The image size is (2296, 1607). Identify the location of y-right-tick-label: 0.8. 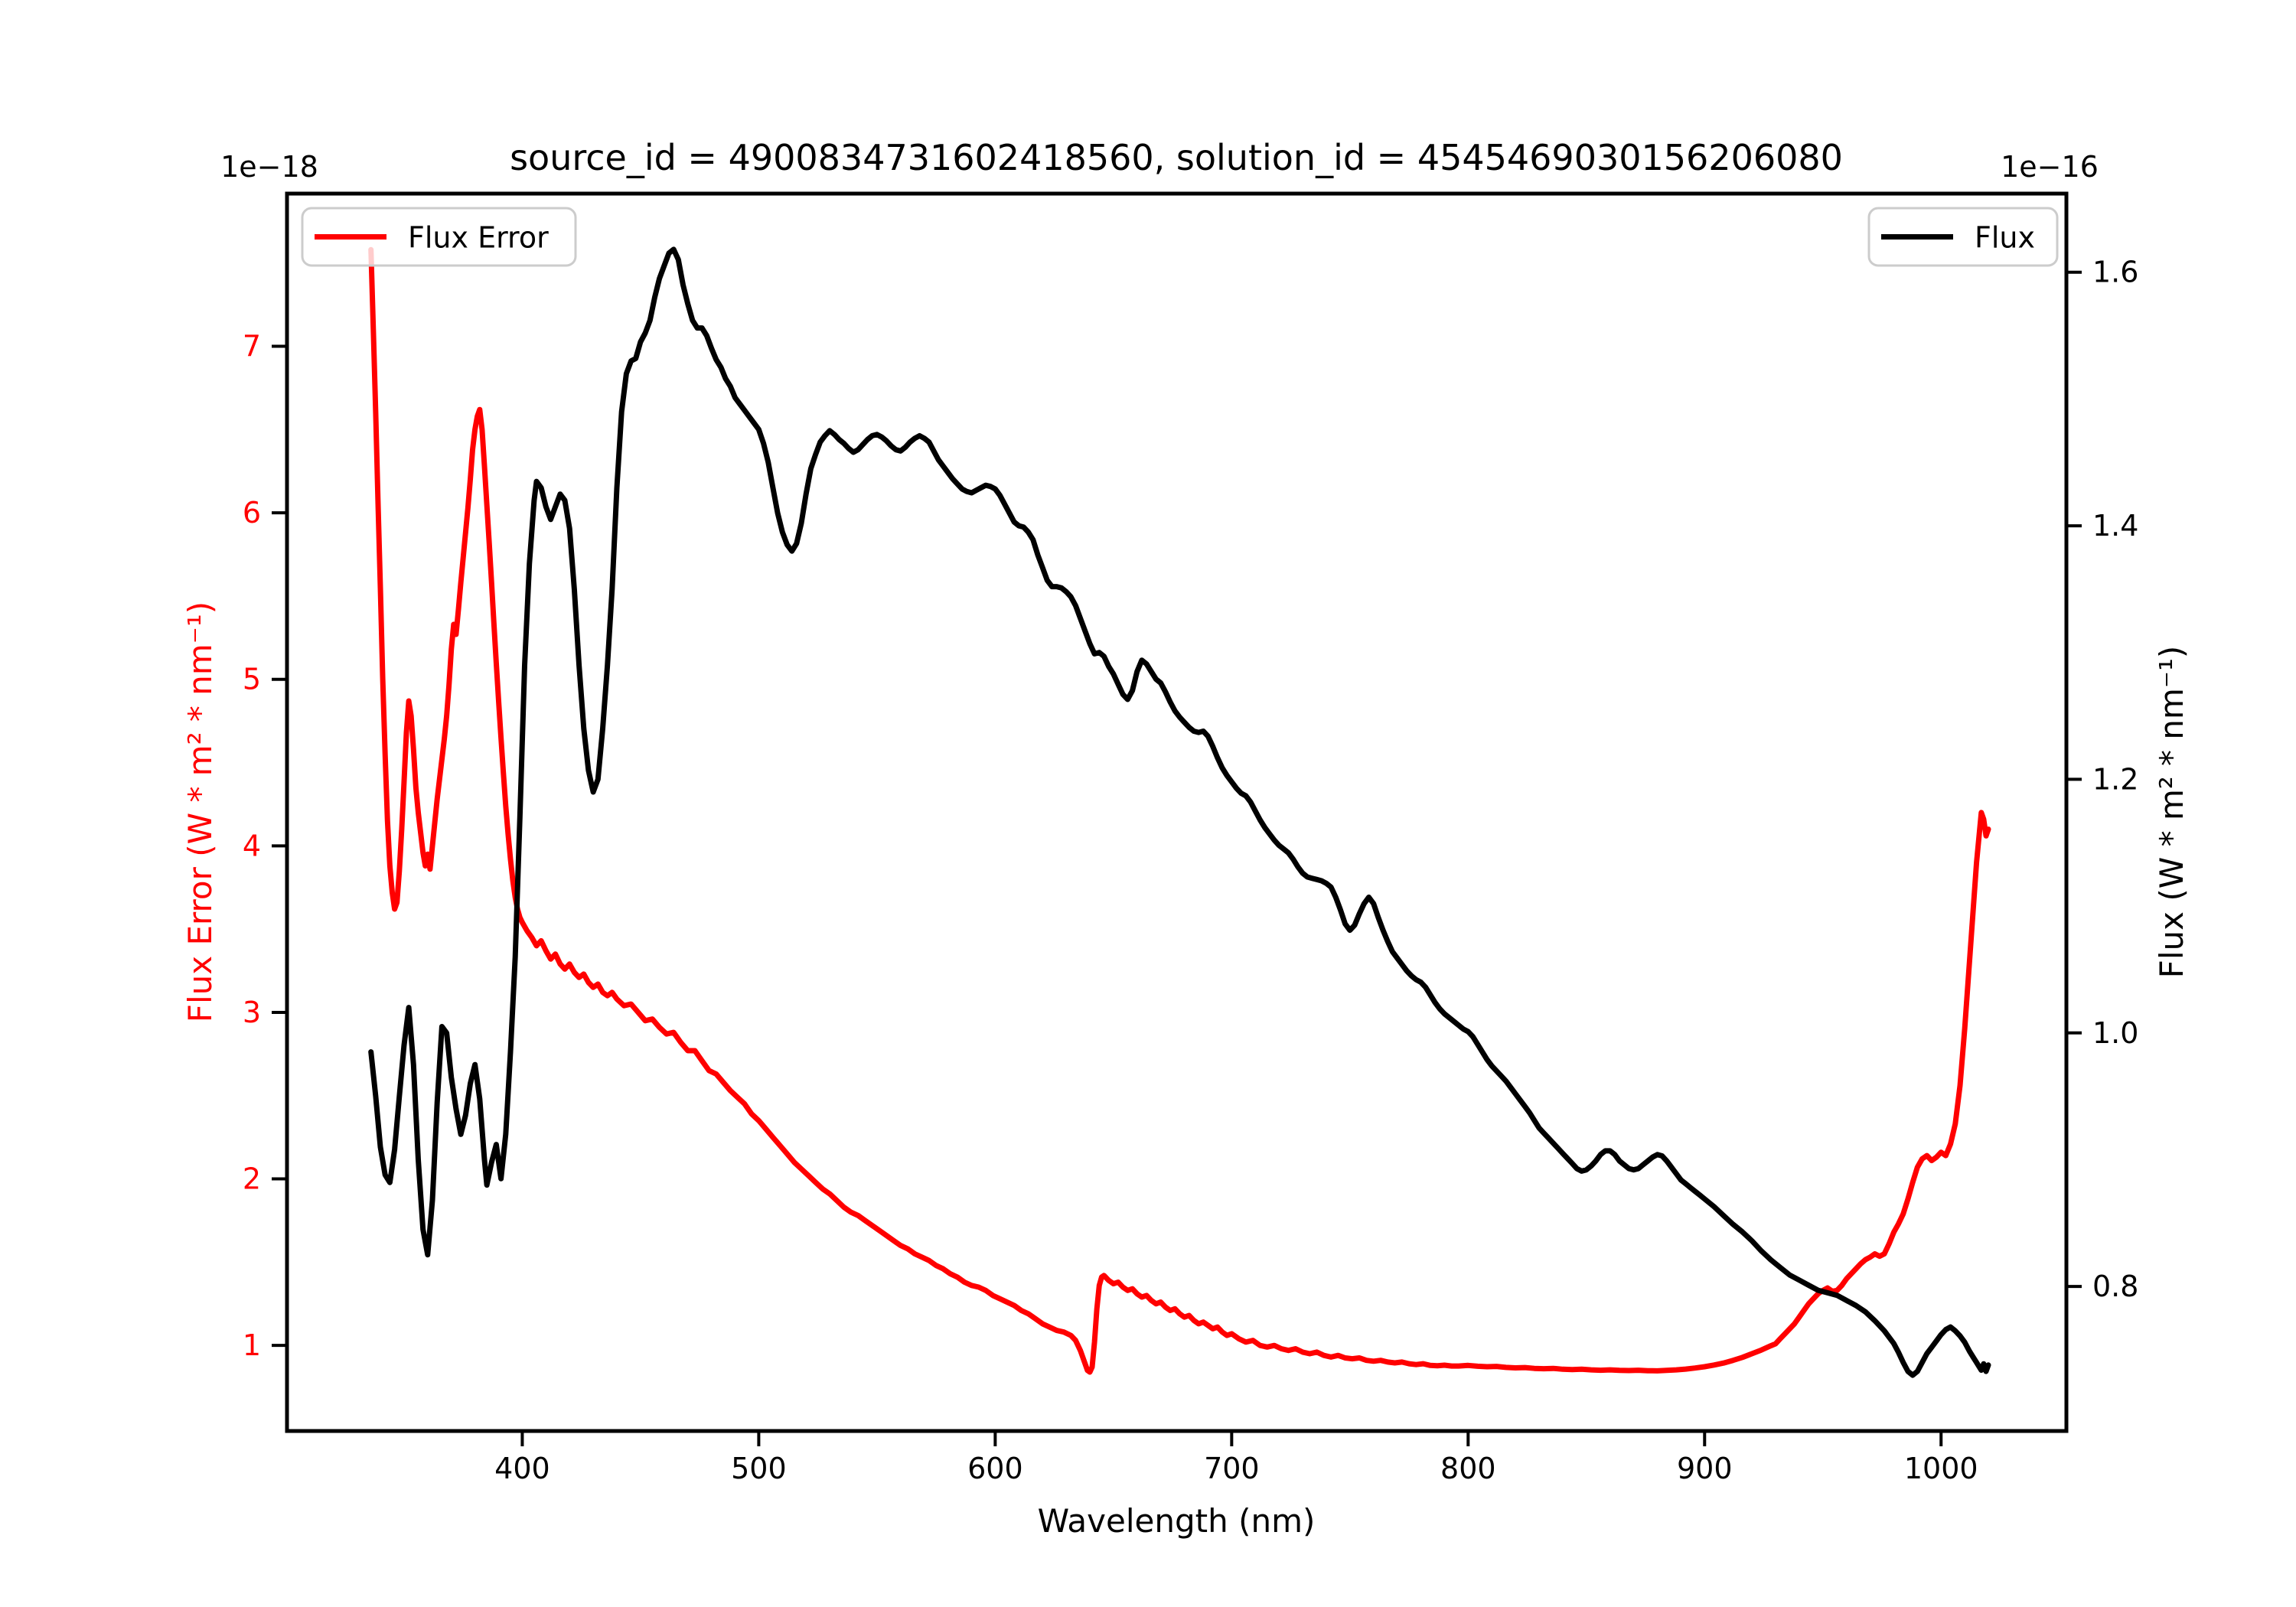
(2115, 1286).